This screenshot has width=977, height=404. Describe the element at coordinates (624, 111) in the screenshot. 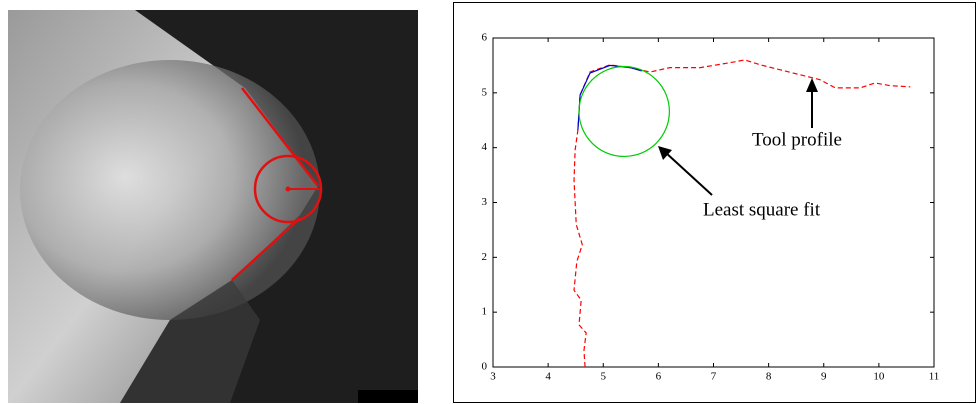

I see `fit-circle` at that location.